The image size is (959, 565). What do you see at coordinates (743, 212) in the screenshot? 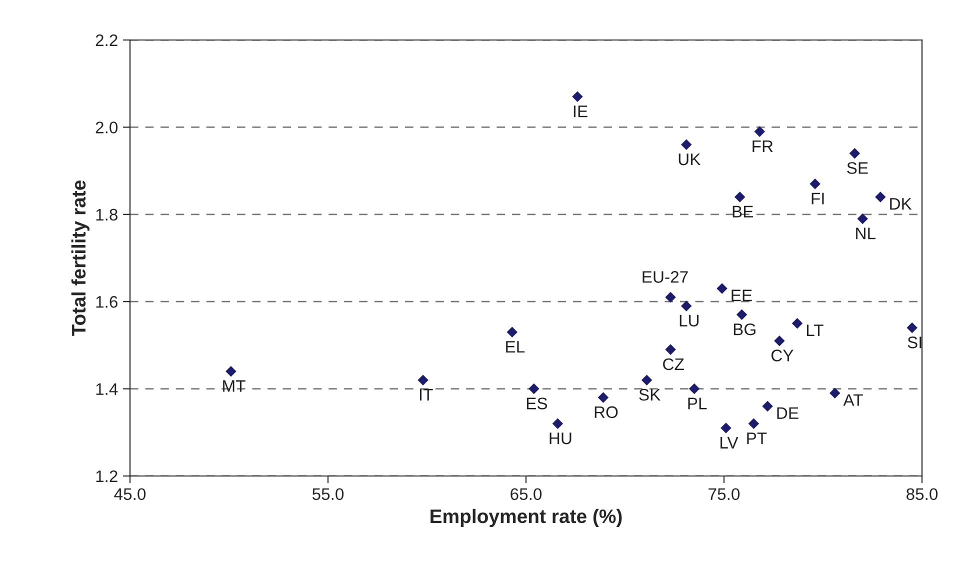
I see `data-label: BE` at bounding box center [743, 212].